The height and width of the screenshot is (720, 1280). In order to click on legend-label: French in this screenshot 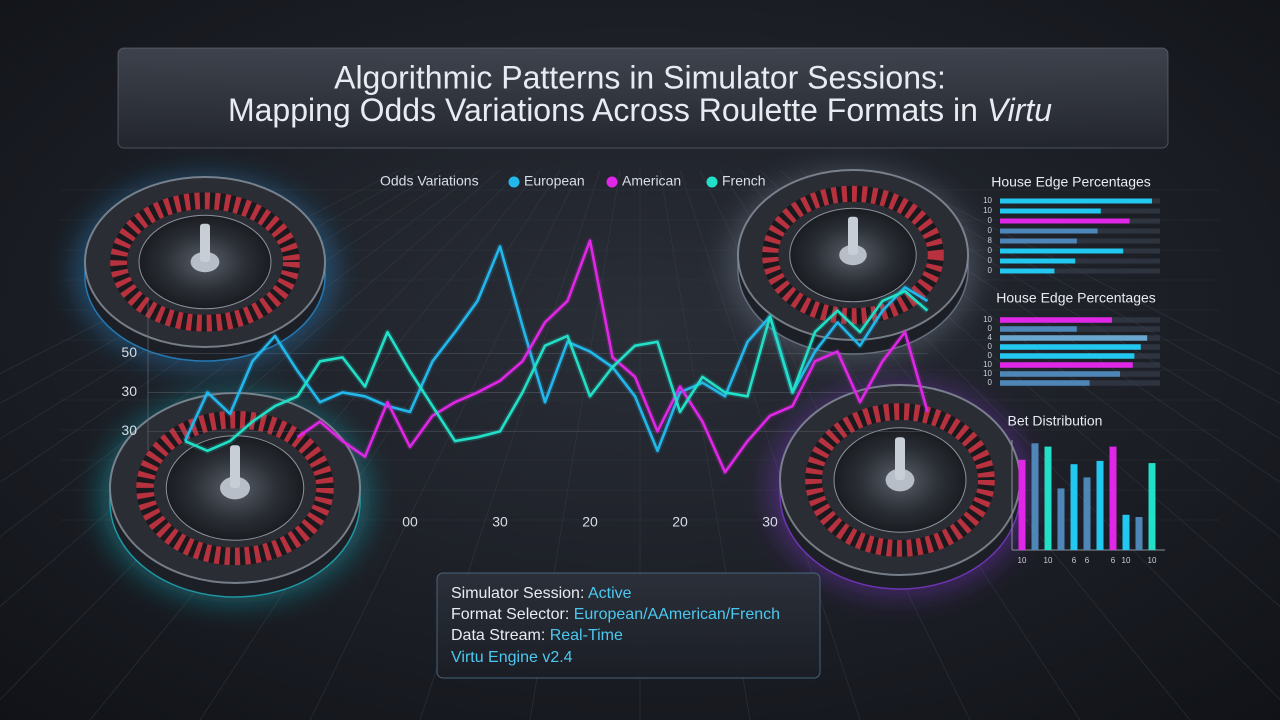, I will do `click(744, 181)`.